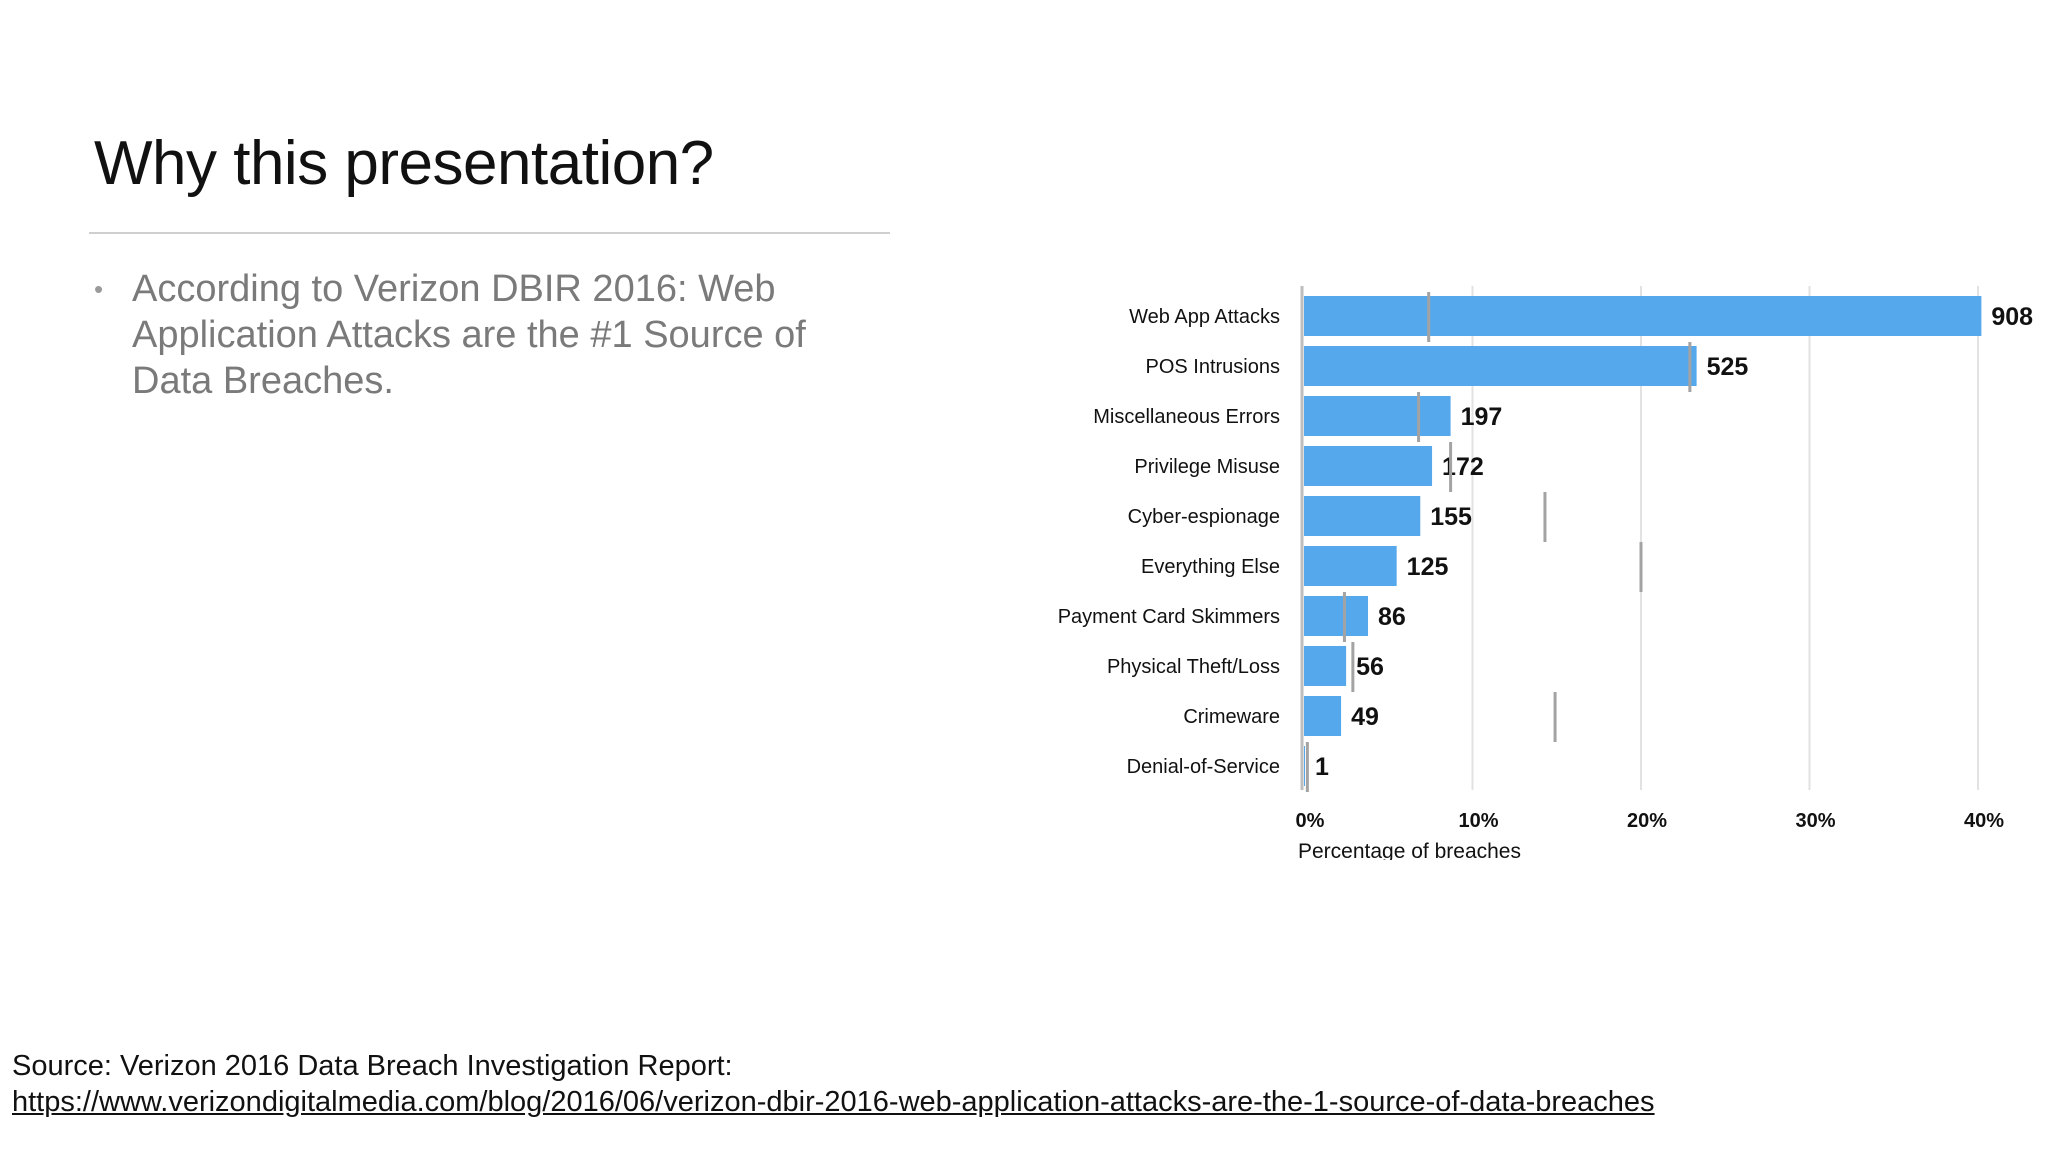  I want to click on category-label: Web App Attacks, so click(1204, 317).